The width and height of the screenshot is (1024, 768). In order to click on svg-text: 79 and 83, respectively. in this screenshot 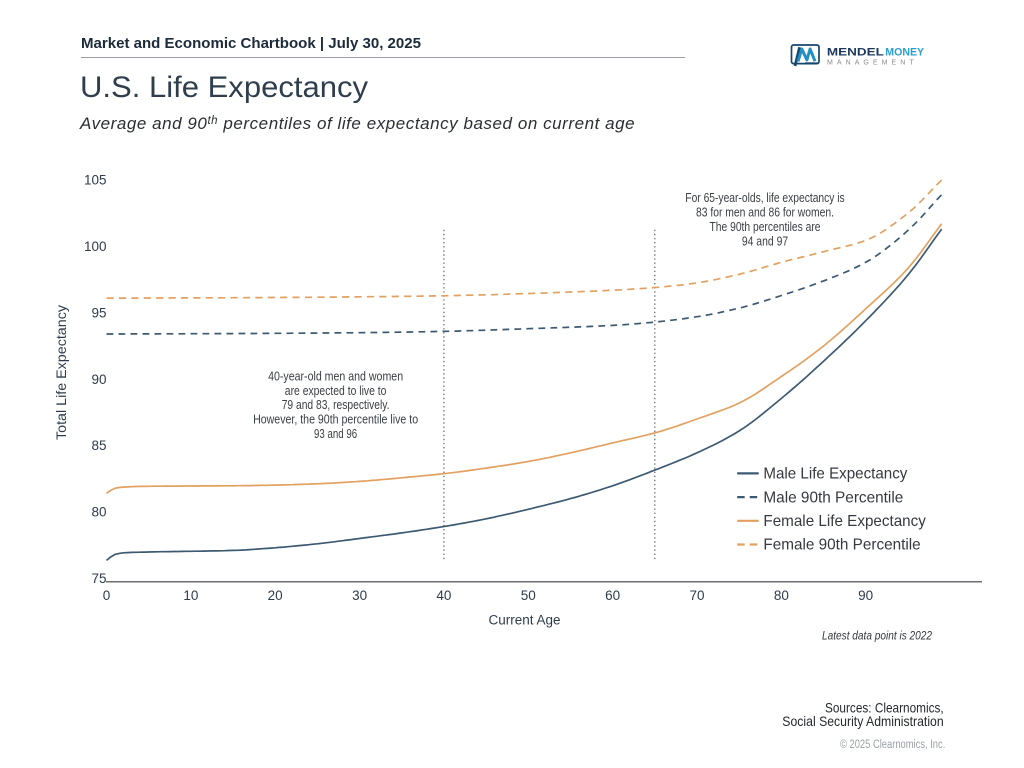, I will do `click(336, 405)`.